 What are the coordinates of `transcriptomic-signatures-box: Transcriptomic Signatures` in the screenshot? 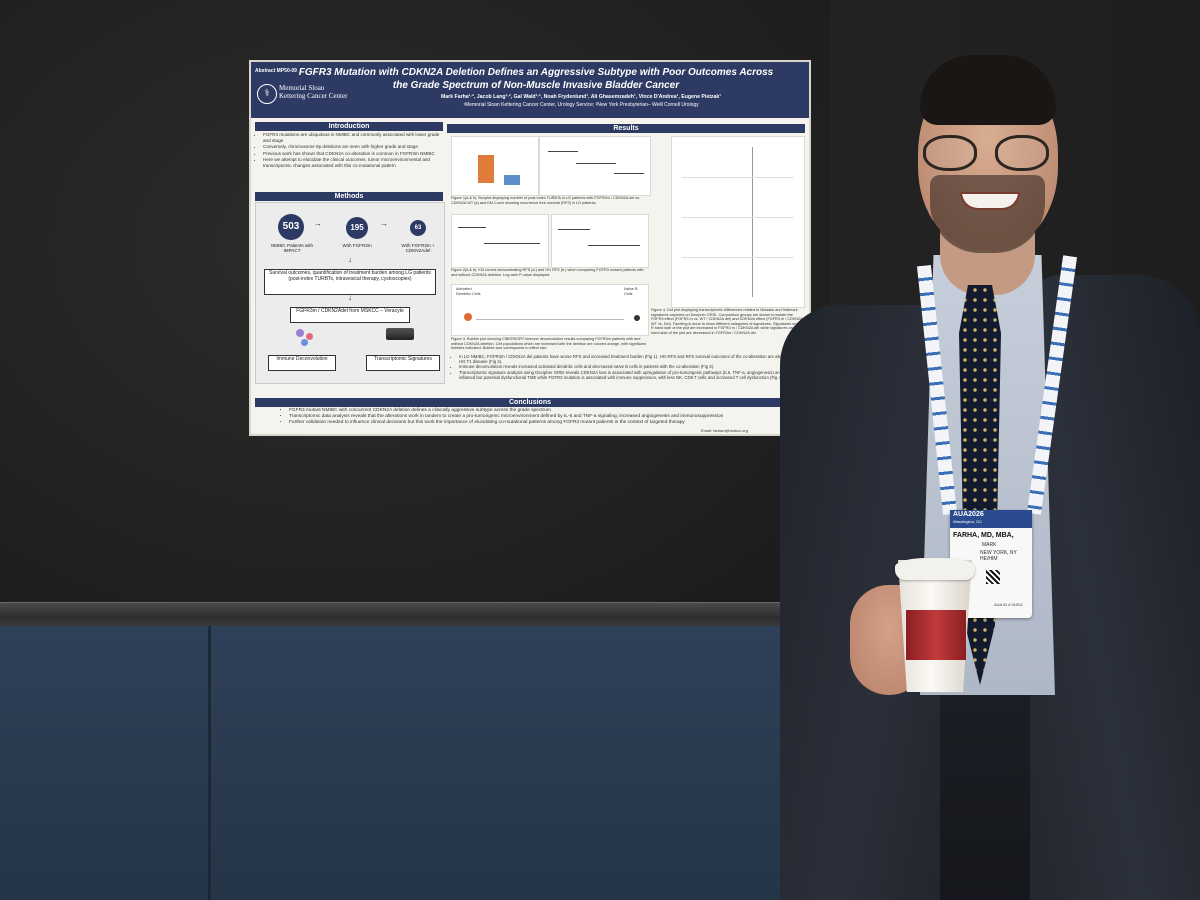 It's located at (403, 363).